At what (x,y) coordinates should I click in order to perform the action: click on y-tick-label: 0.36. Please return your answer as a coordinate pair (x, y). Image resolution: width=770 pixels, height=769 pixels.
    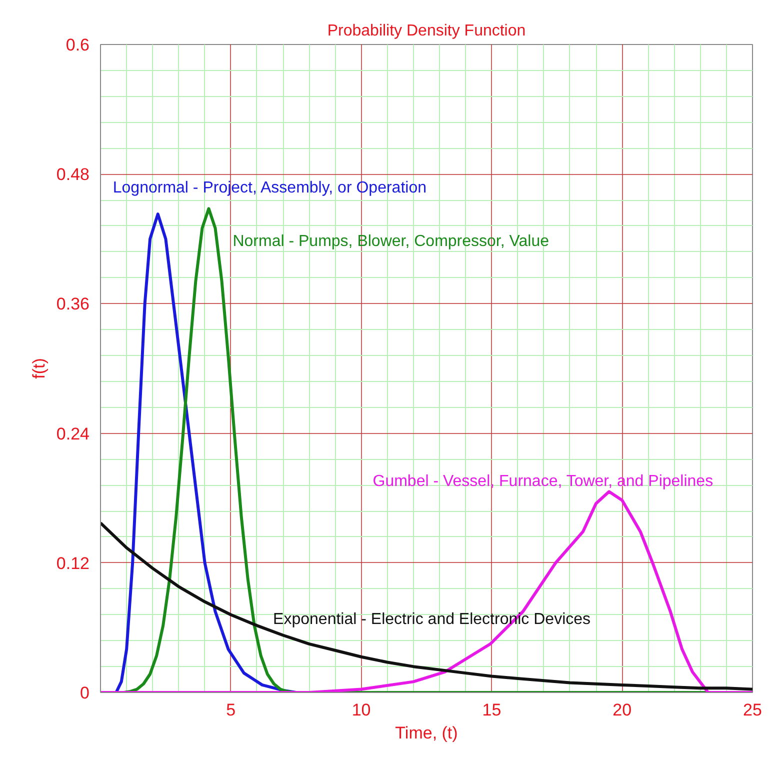
    Looking at the image, I should click on (73, 304).